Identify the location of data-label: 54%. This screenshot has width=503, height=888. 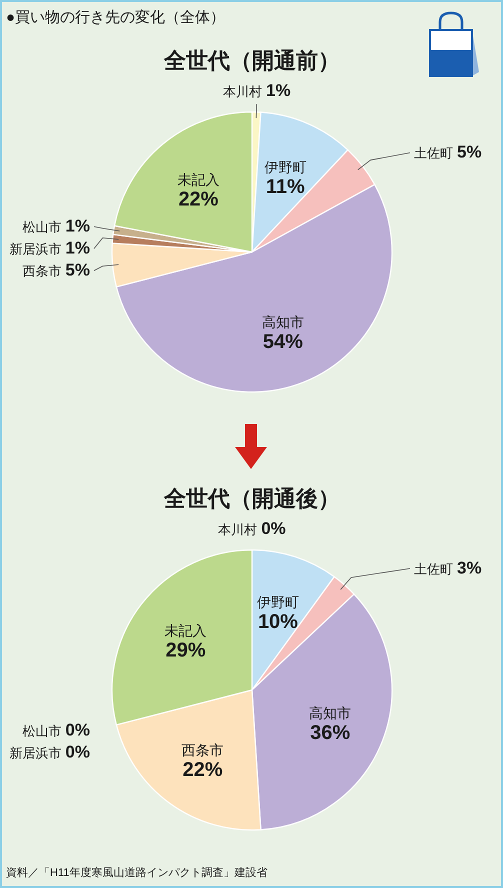
(283, 342).